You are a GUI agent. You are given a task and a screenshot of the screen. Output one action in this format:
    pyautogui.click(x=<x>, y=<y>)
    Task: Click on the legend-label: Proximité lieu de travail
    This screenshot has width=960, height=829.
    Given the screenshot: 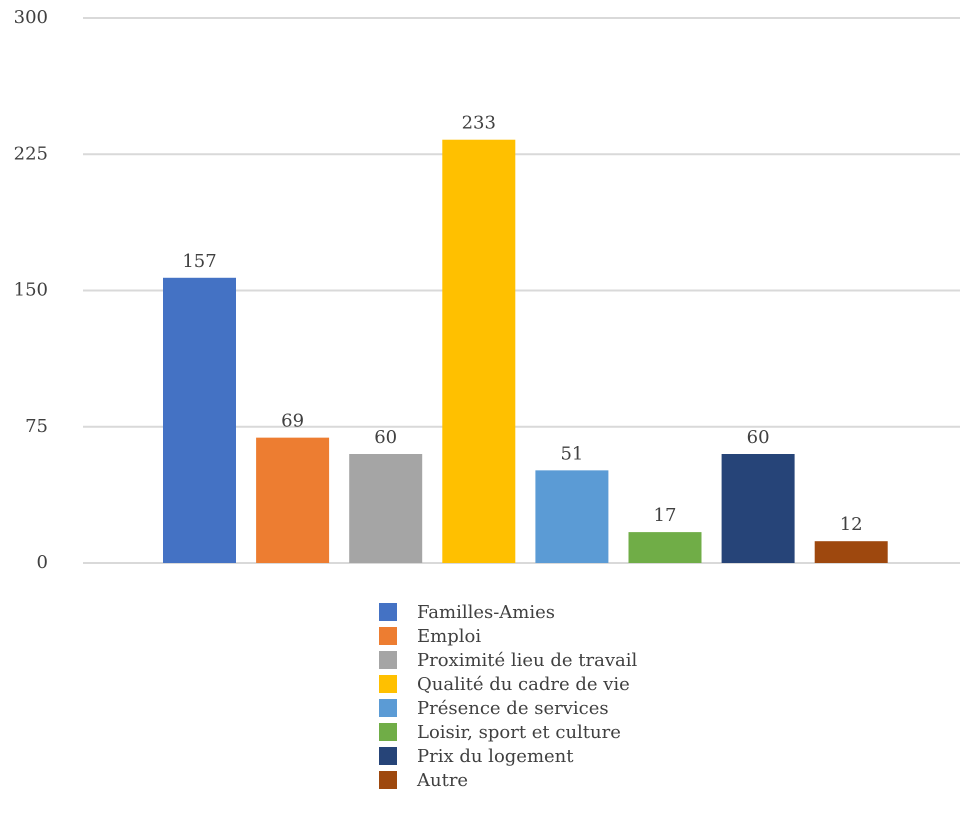 What is the action you would take?
    pyautogui.click(x=527, y=660)
    